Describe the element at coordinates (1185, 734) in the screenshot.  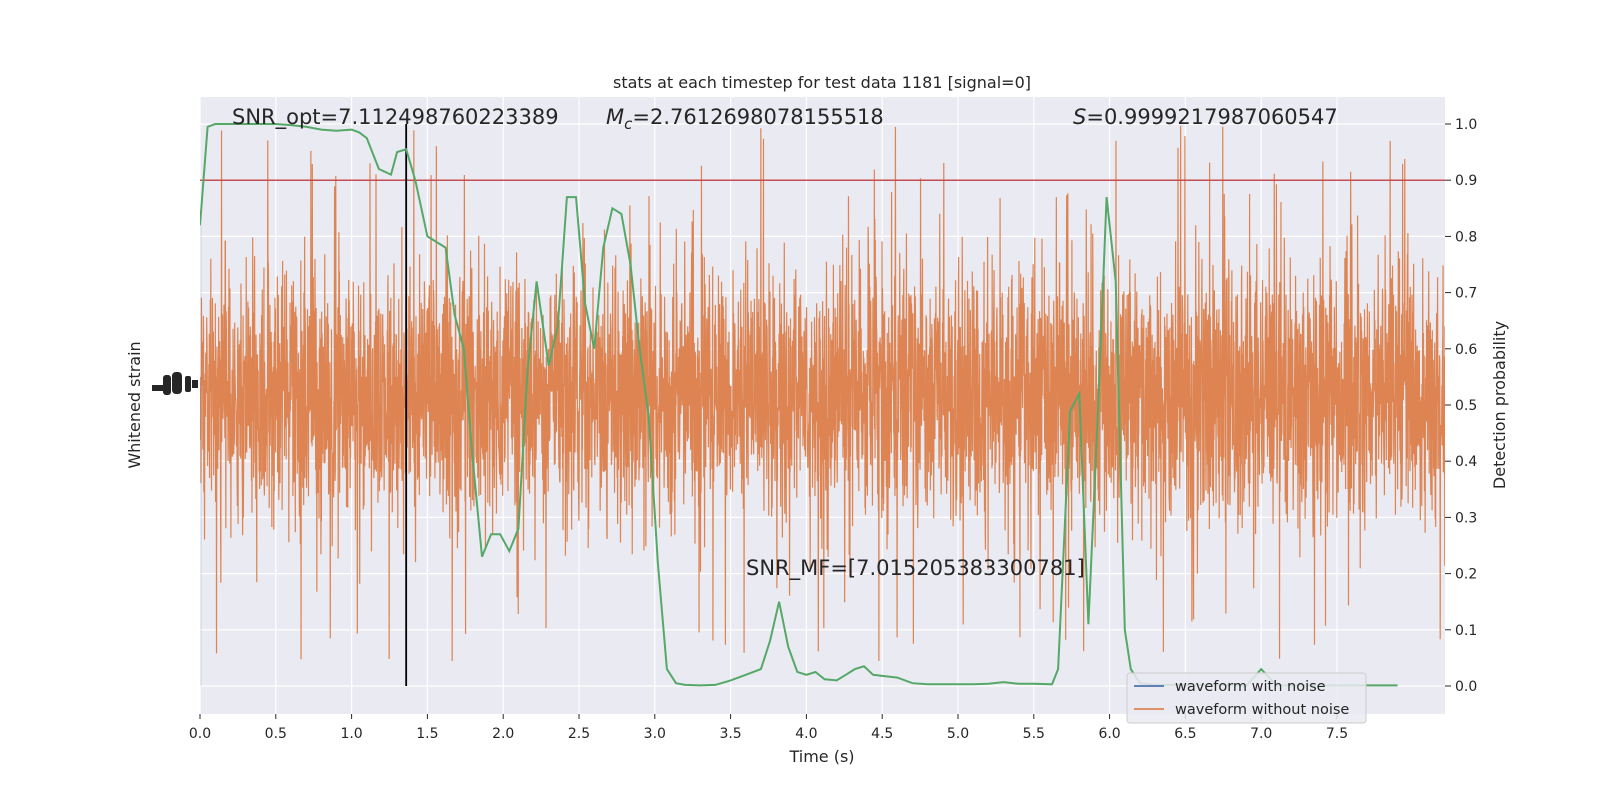
I see `x-tick-label-13: 6.5` at that location.